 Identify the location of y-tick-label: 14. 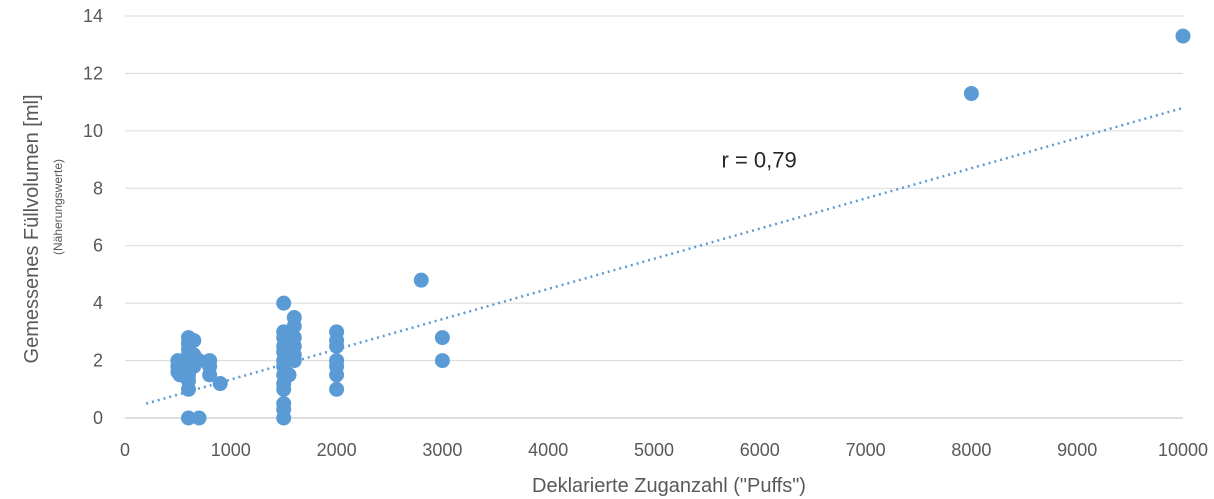
(93, 16).